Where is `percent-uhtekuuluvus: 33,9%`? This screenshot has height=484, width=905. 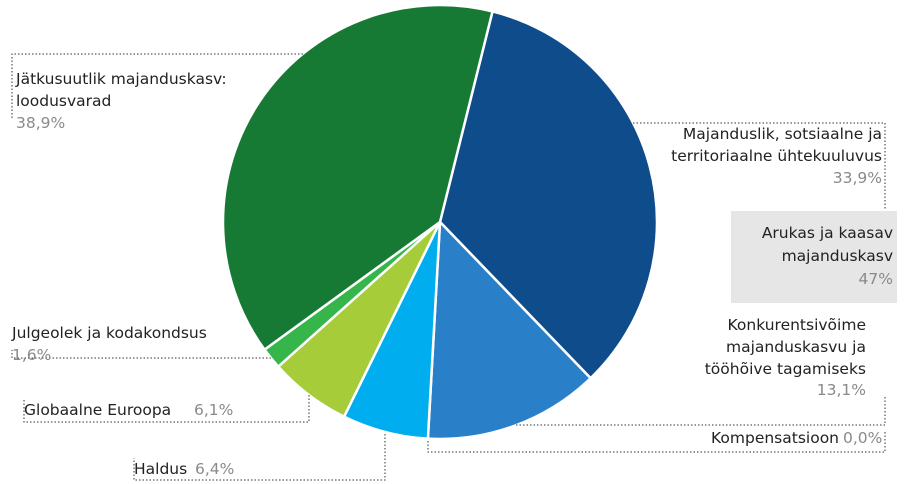 percent-uhtekuuluvus: 33,9% is located at coordinates (857, 178).